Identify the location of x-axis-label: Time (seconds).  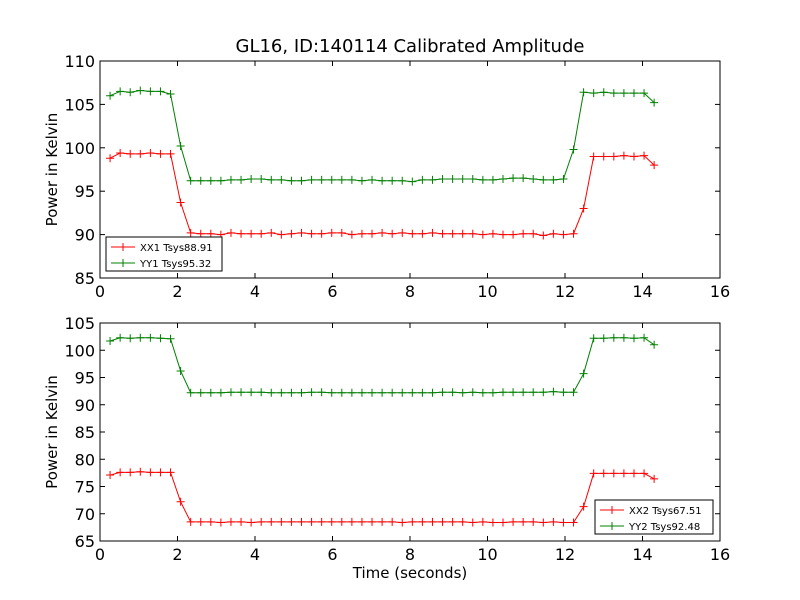
(410, 573).